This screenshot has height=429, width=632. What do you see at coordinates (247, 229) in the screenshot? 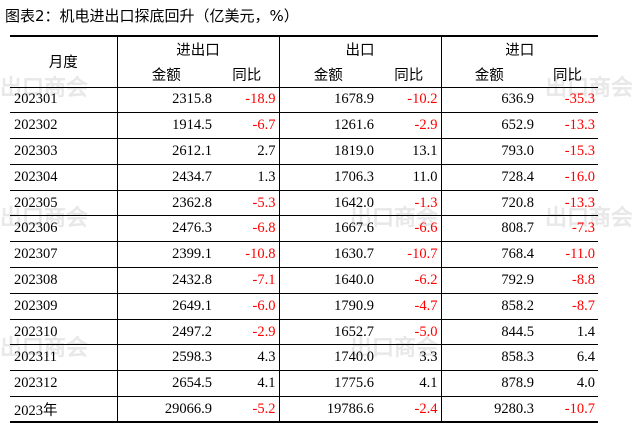
I see `total-yoy-cell: -6.8` at bounding box center [247, 229].